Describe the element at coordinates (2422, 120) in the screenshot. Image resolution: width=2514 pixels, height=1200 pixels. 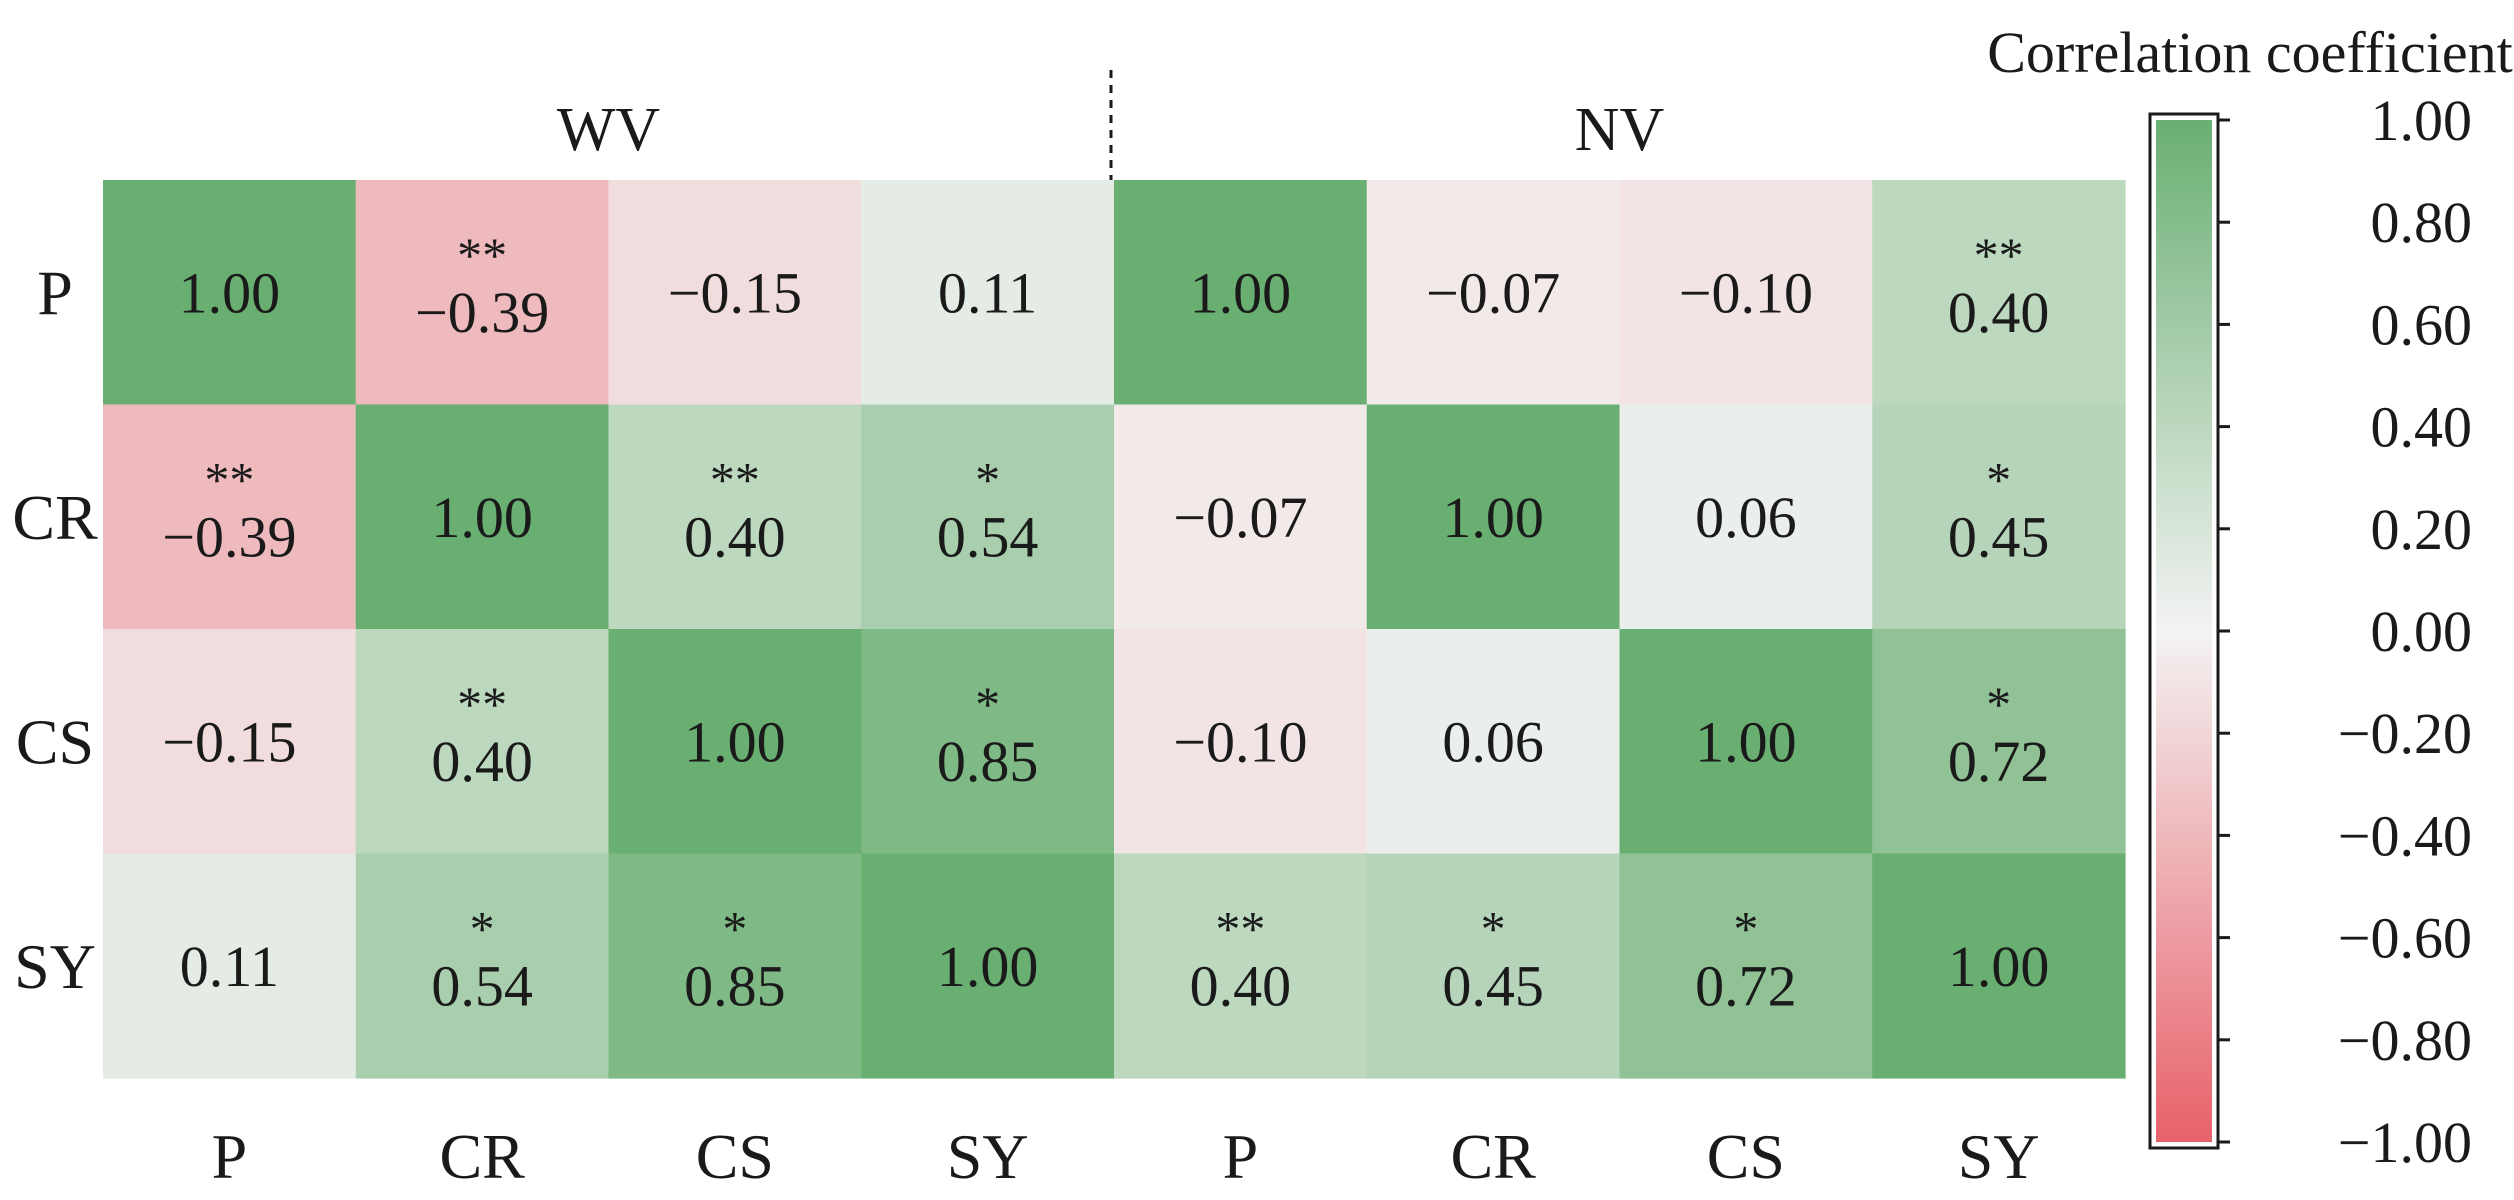
I see `colorbar-tick-label: 1.00` at that location.